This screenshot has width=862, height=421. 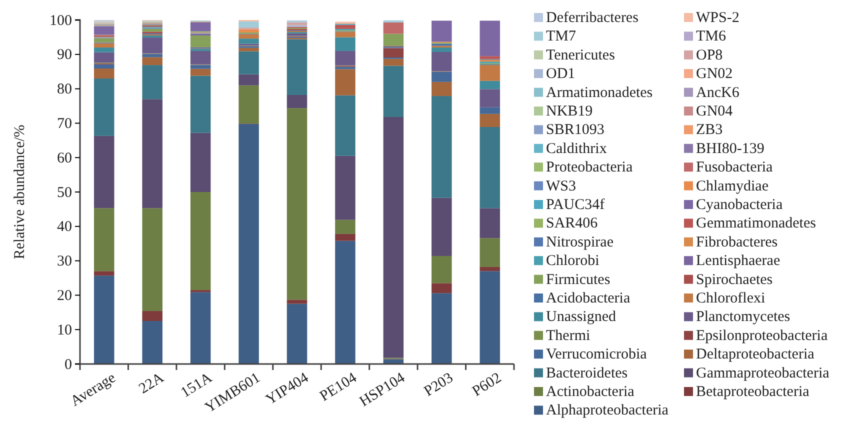 What do you see at coordinates (755, 354) in the screenshot?
I see `legend-label: Deltaproteobacteria` at bounding box center [755, 354].